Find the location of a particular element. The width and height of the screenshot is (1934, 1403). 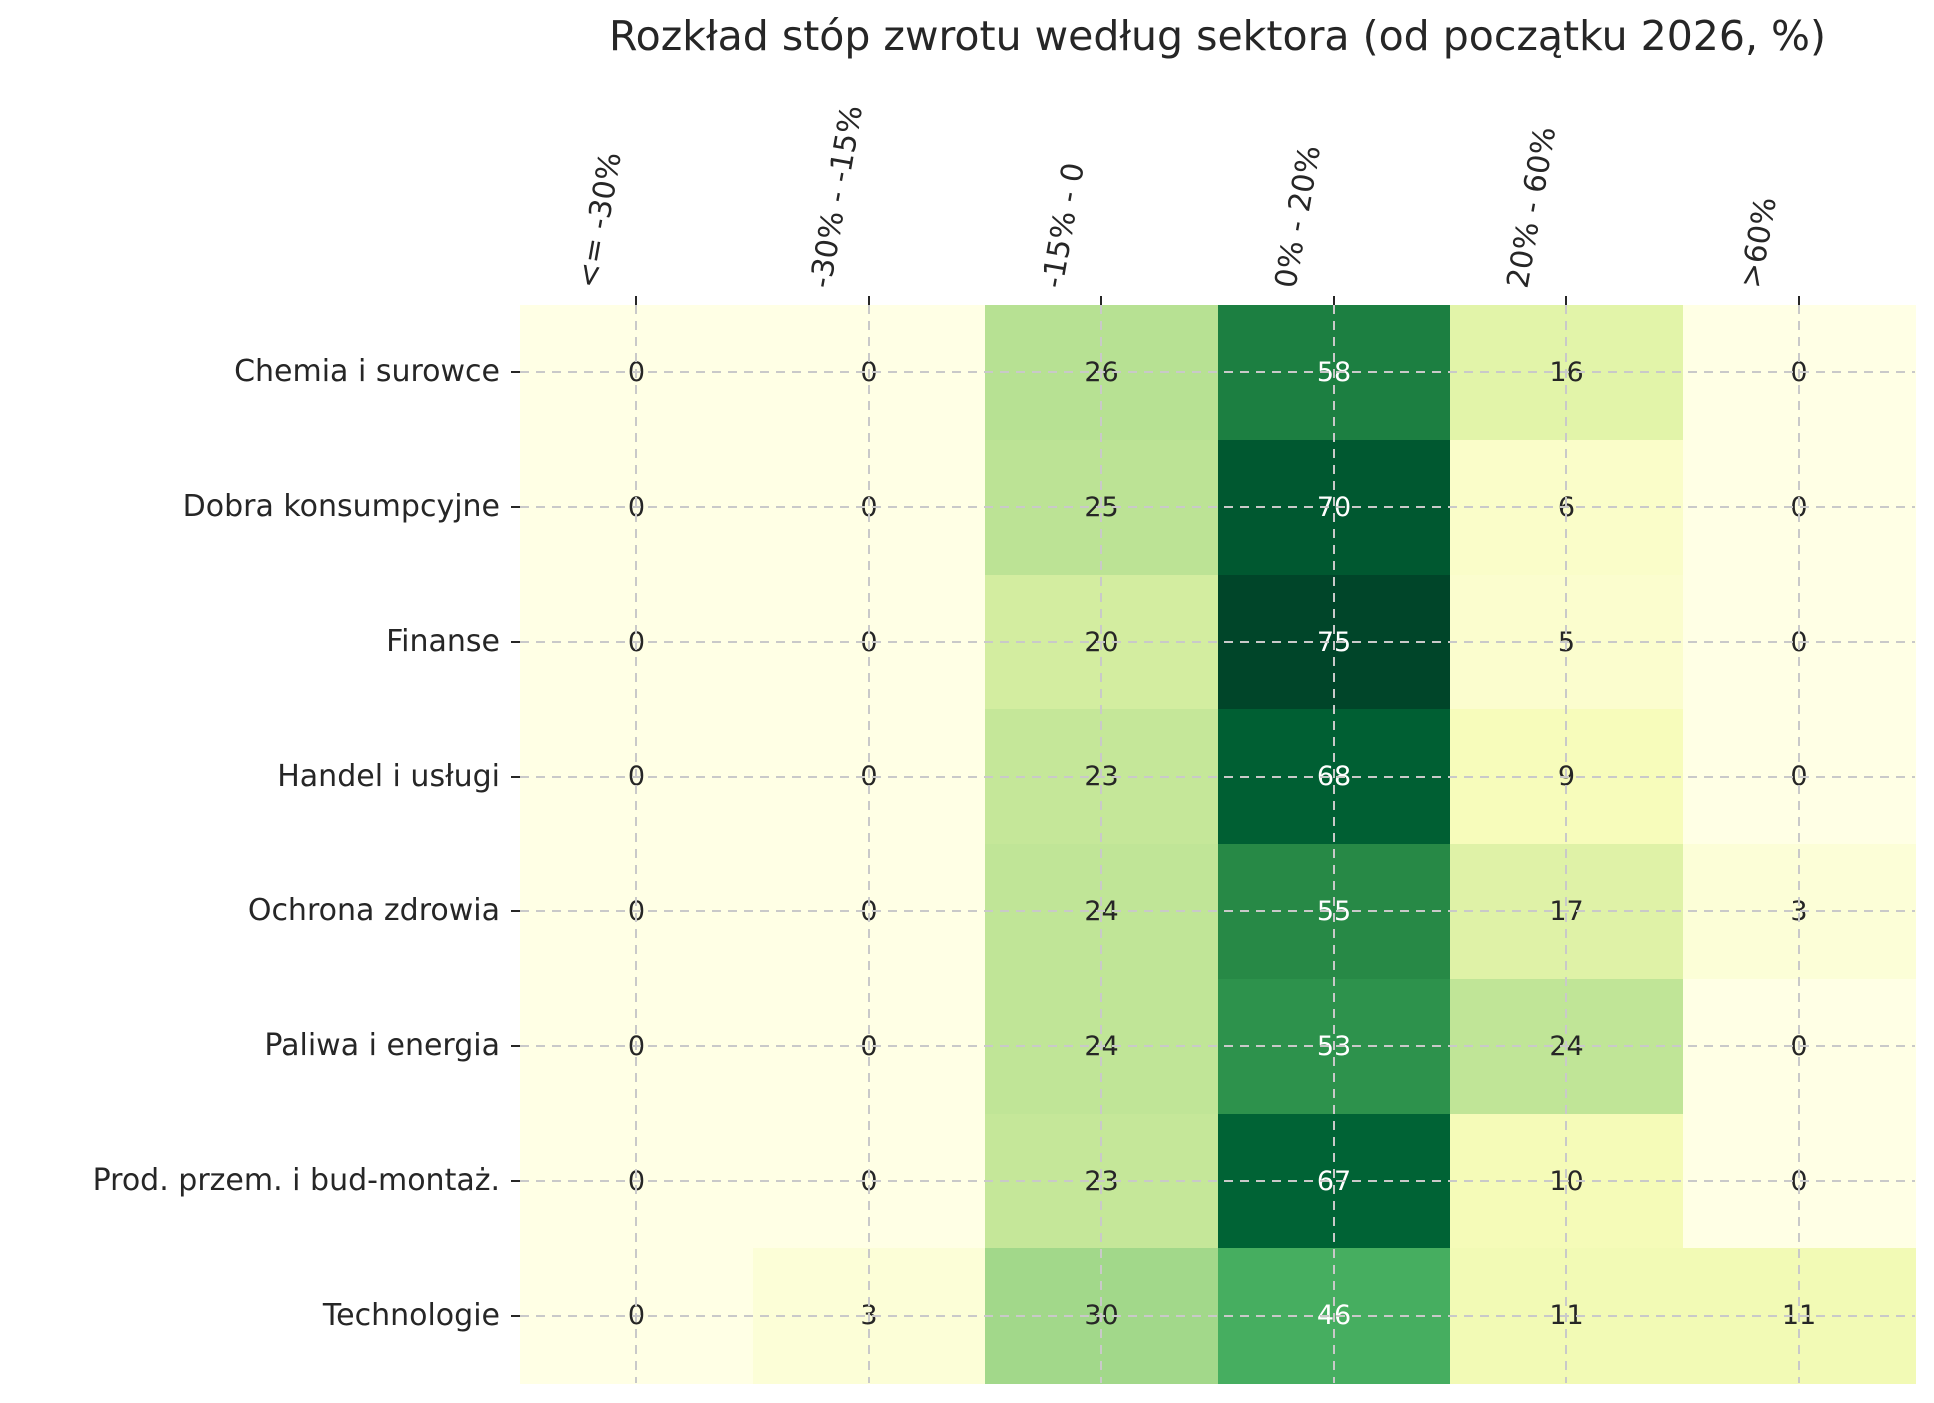

column-label: >60% is located at coordinates (1758, 242).